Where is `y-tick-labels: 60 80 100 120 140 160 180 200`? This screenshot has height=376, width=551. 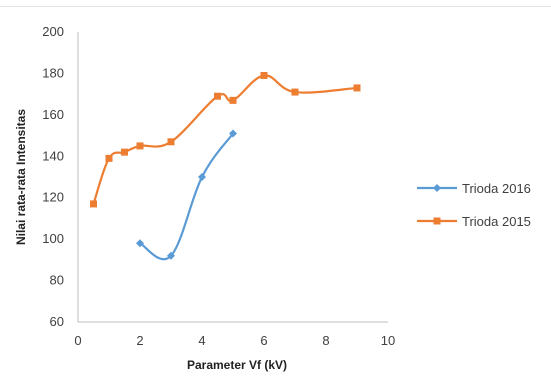
y-tick-labels: 60 80 100 120 140 160 180 200 is located at coordinates (53, 176).